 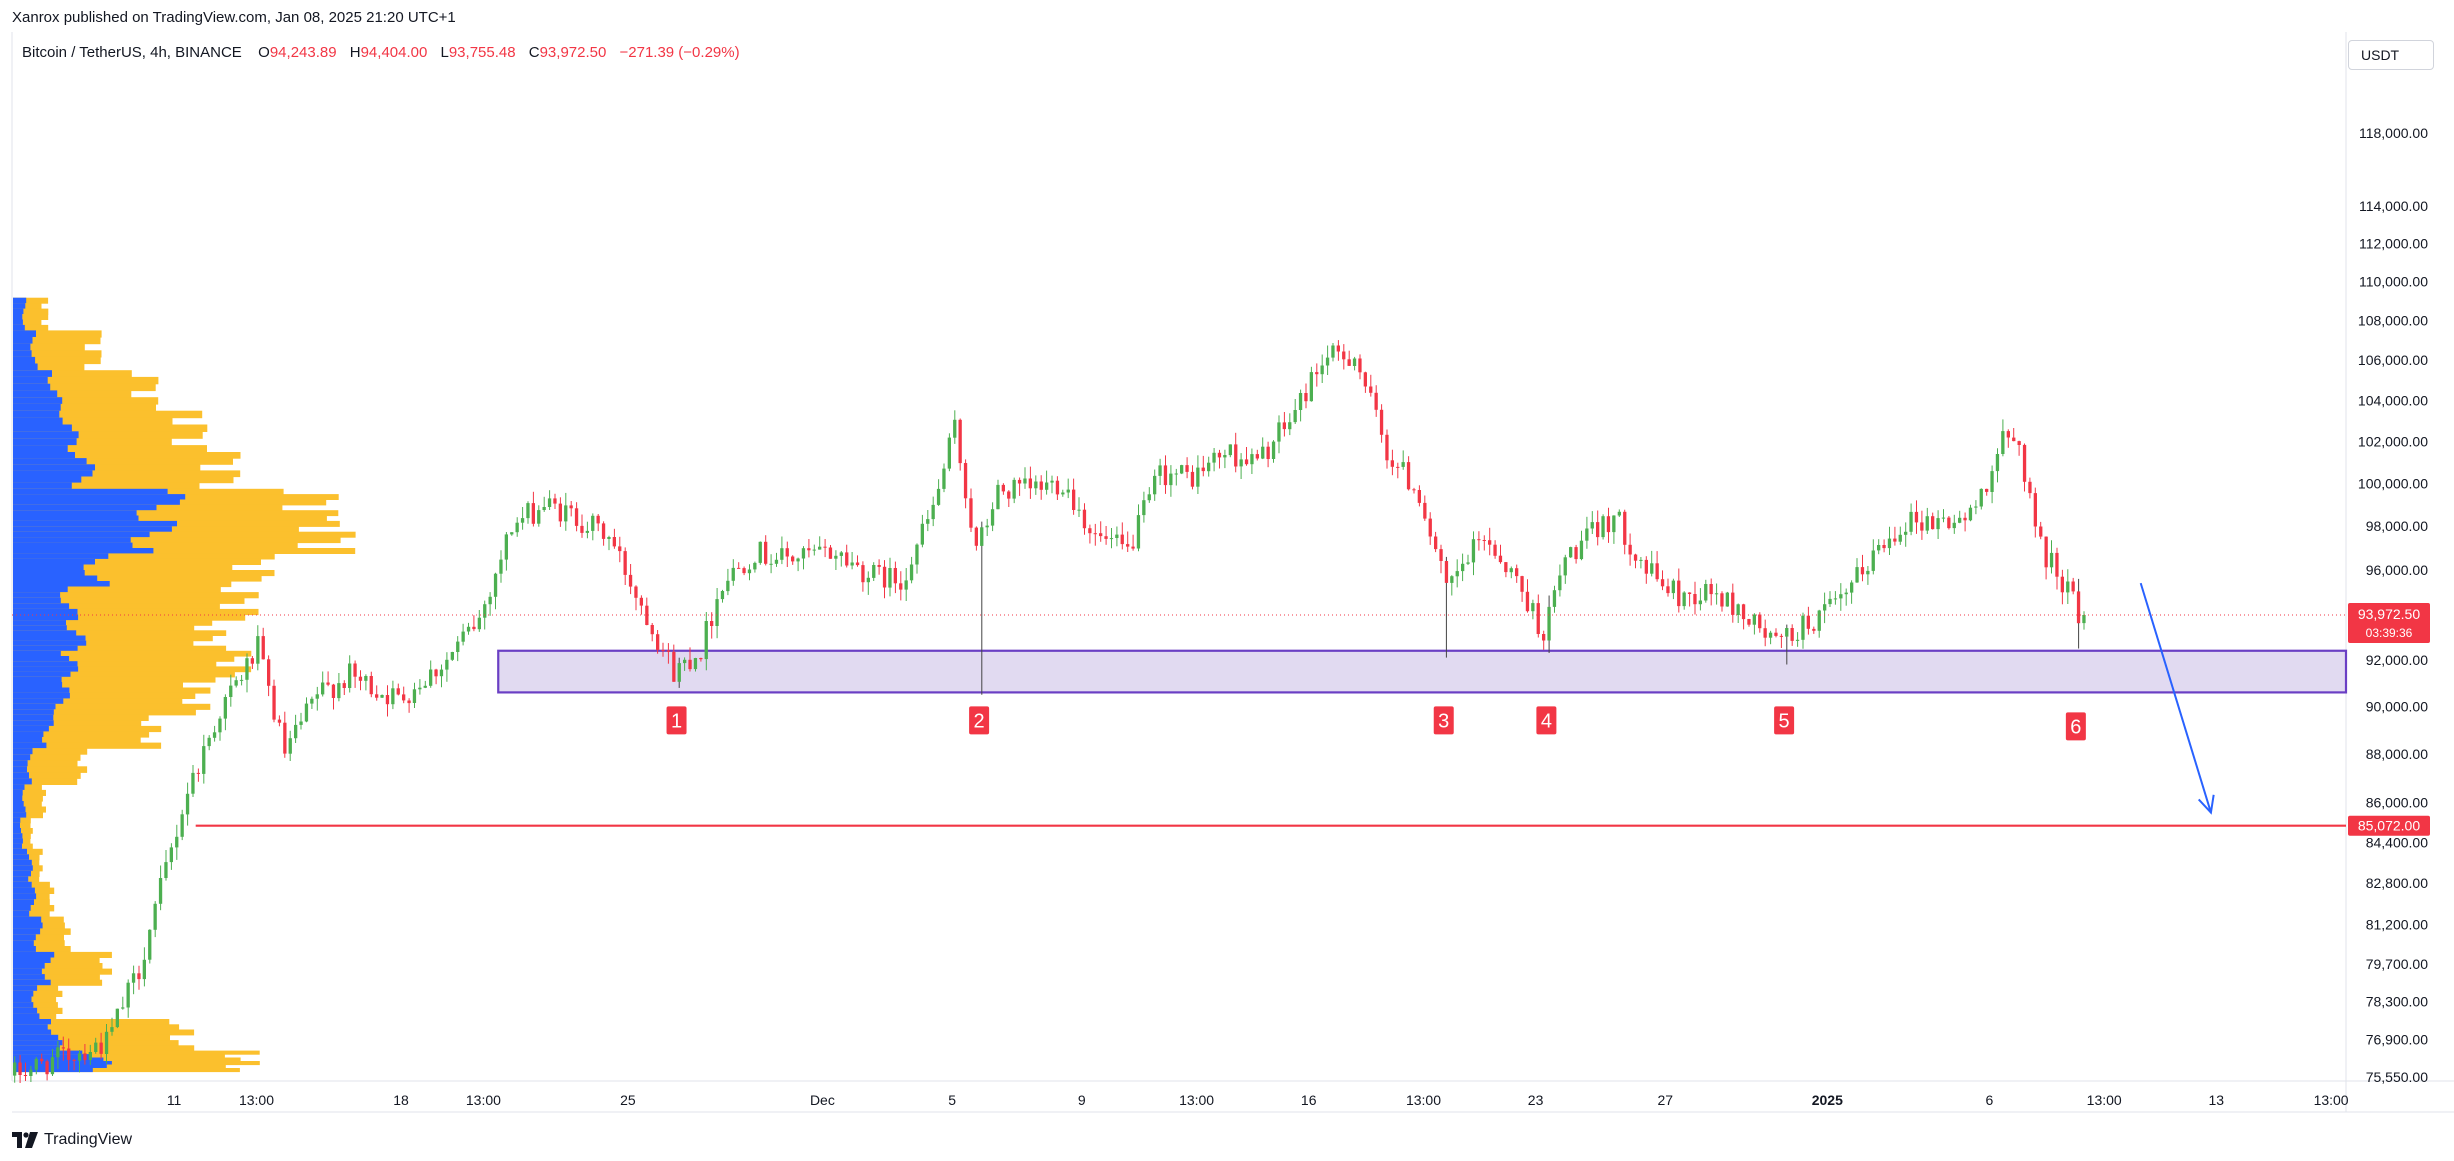 What do you see at coordinates (2397, 570) in the screenshot?
I see `price-tick-label: 96,000.00` at bounding box center [2397, 570].